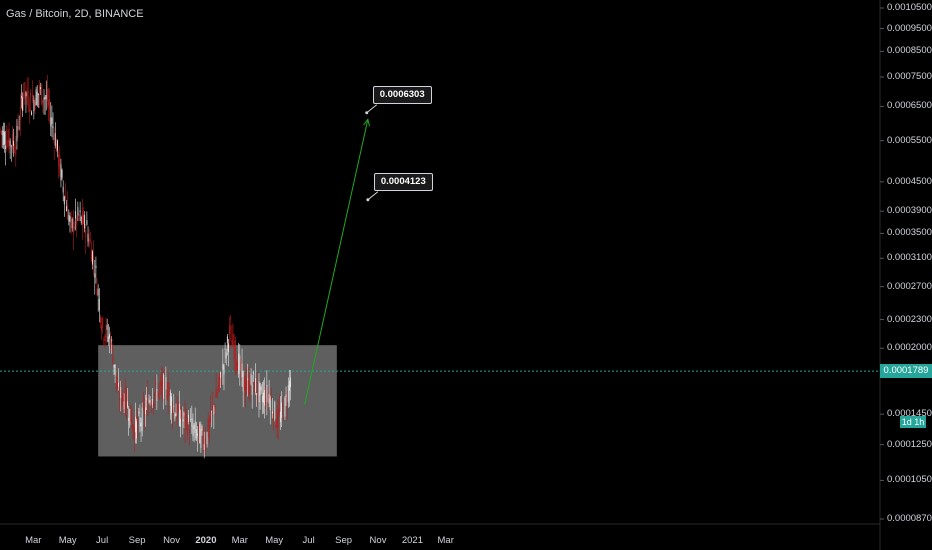 The width and height of the screenshot is (932, 550). What do you see at coordinates (906, 371) in the screenshot?
I see `last-price-label: 0.0001789` at bounding box center [906, 371].